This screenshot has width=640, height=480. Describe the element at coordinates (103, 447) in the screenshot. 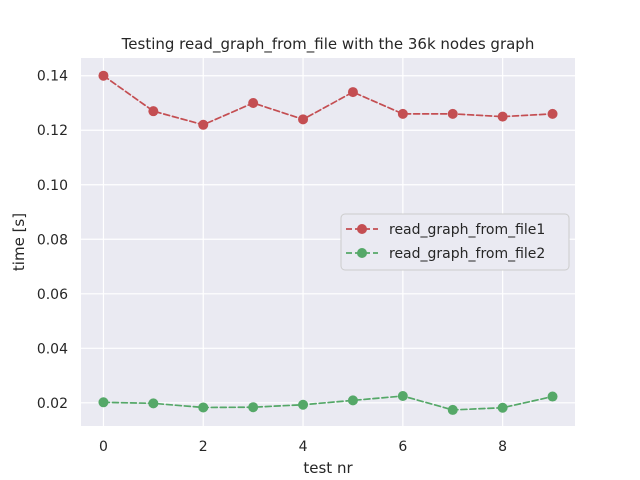

I see `x-tick-label-0: 0` at that location.